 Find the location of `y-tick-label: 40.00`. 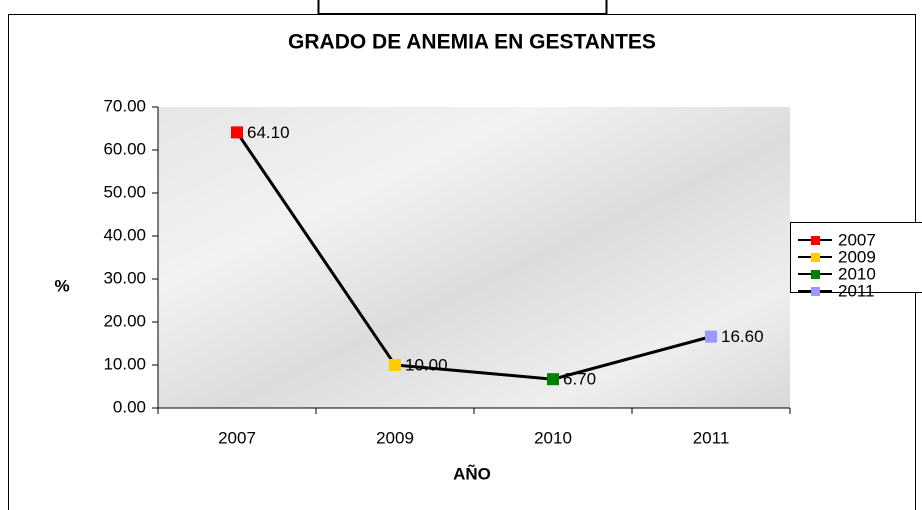

y-tick-label: 40.00 is located at coordinates (124, 234).